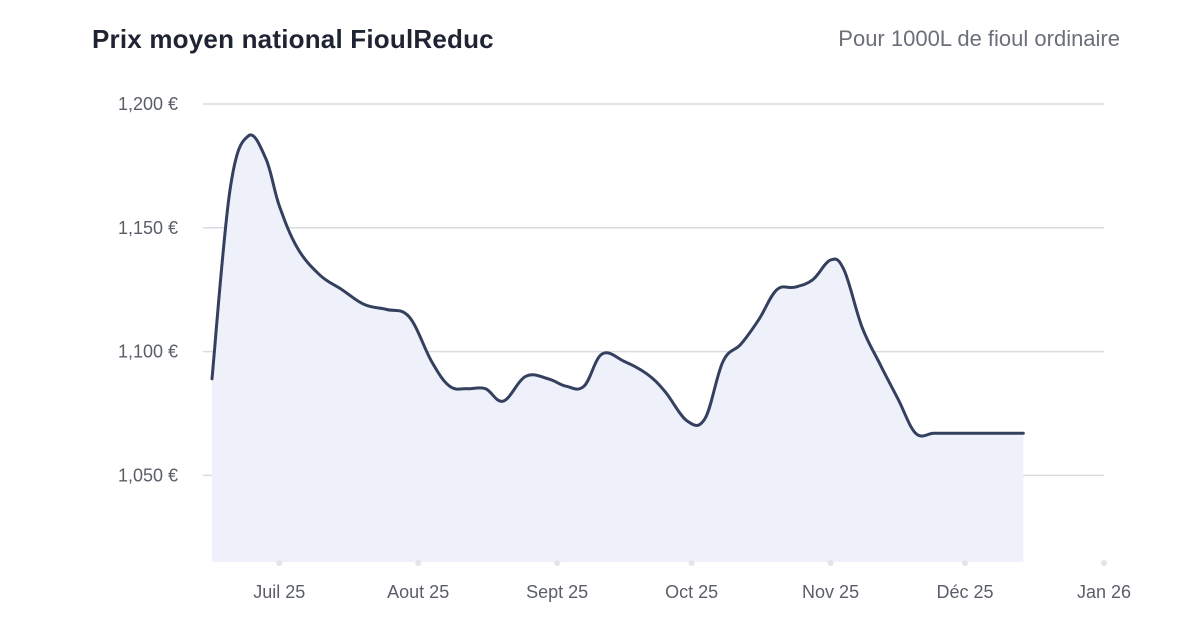  I want to click on chart-subtitle: Pour 1000L de fioul ordinaire, so click(979, 38).